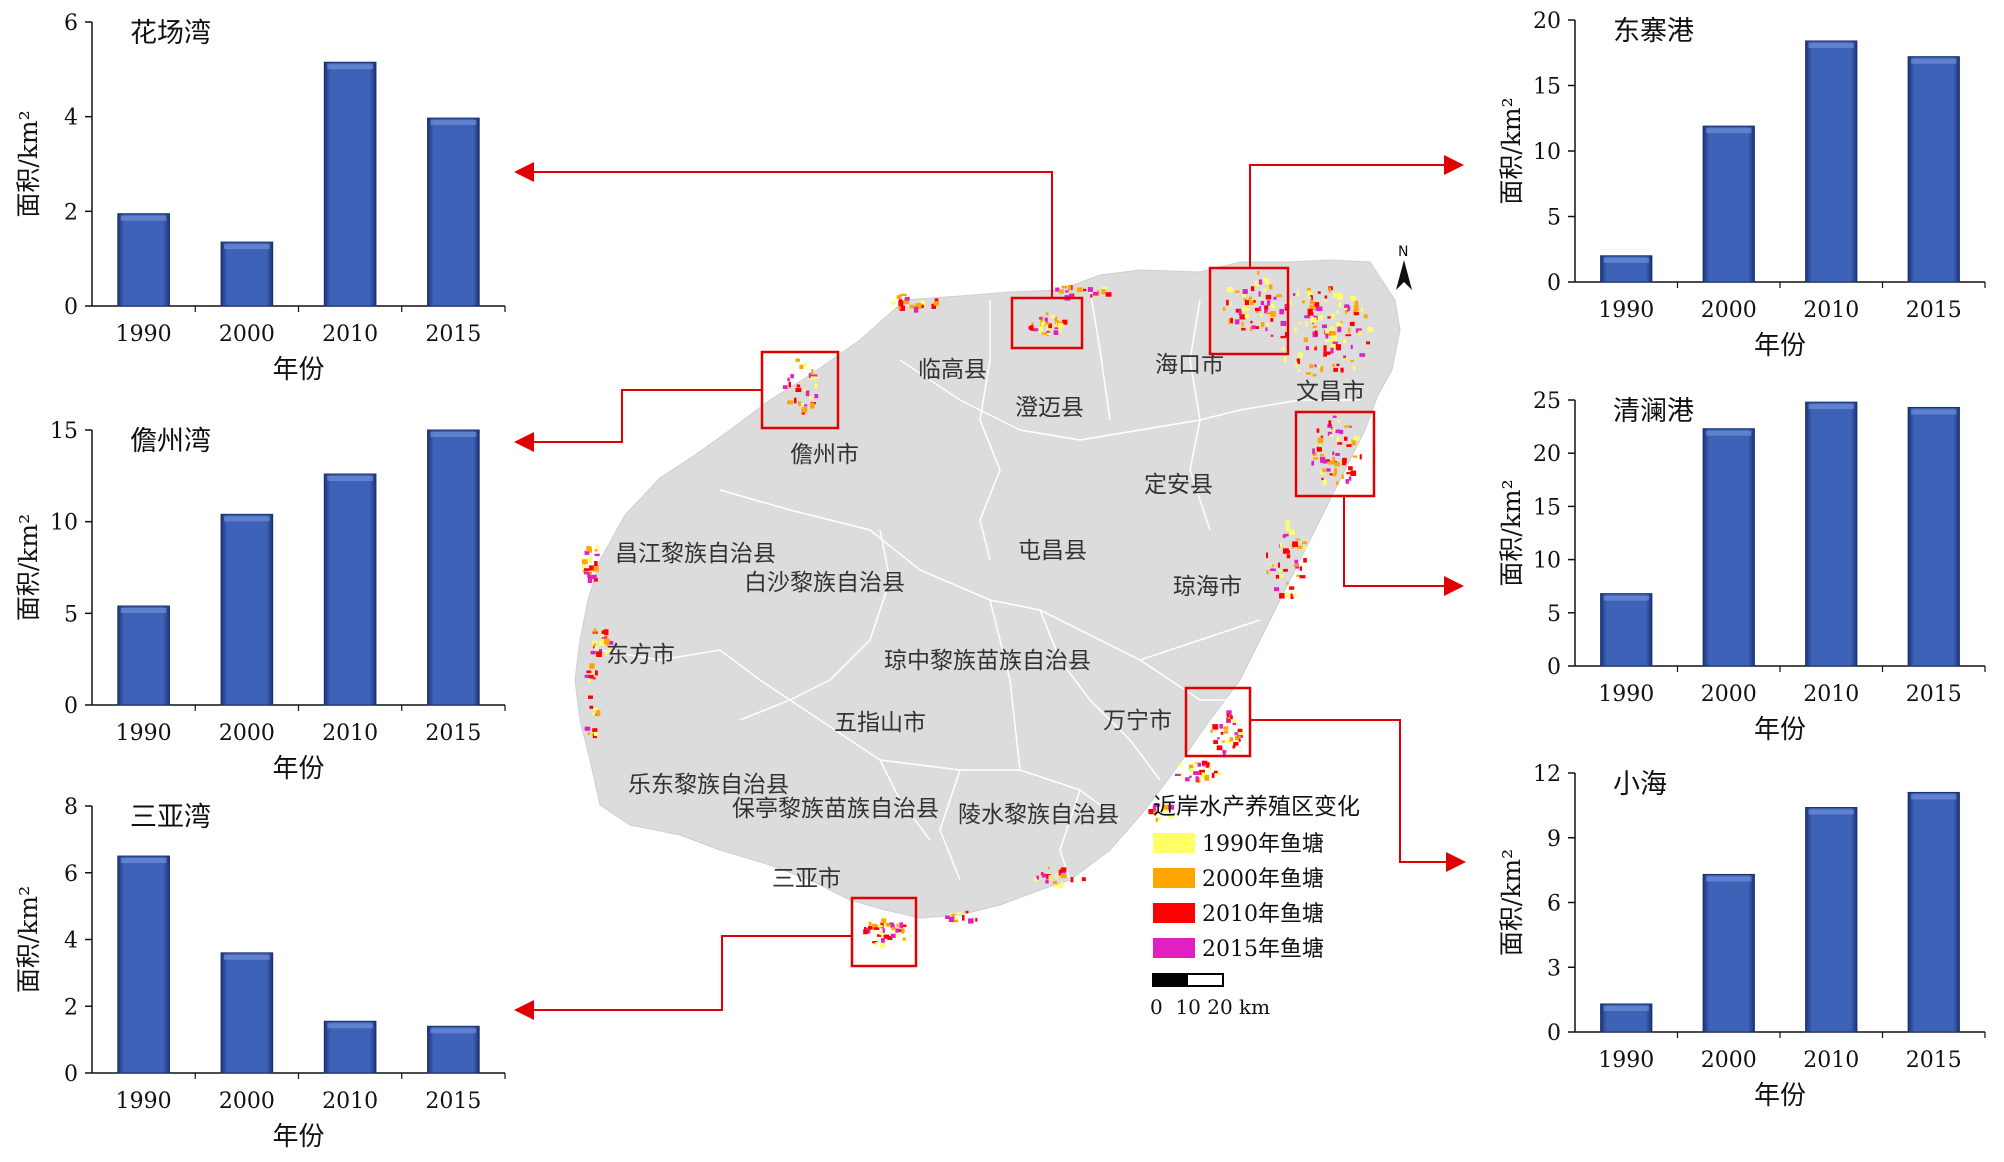  Describe the element at coordinates (880, 723) in the screenshot. I see `county-label: 五指山市` at that location.